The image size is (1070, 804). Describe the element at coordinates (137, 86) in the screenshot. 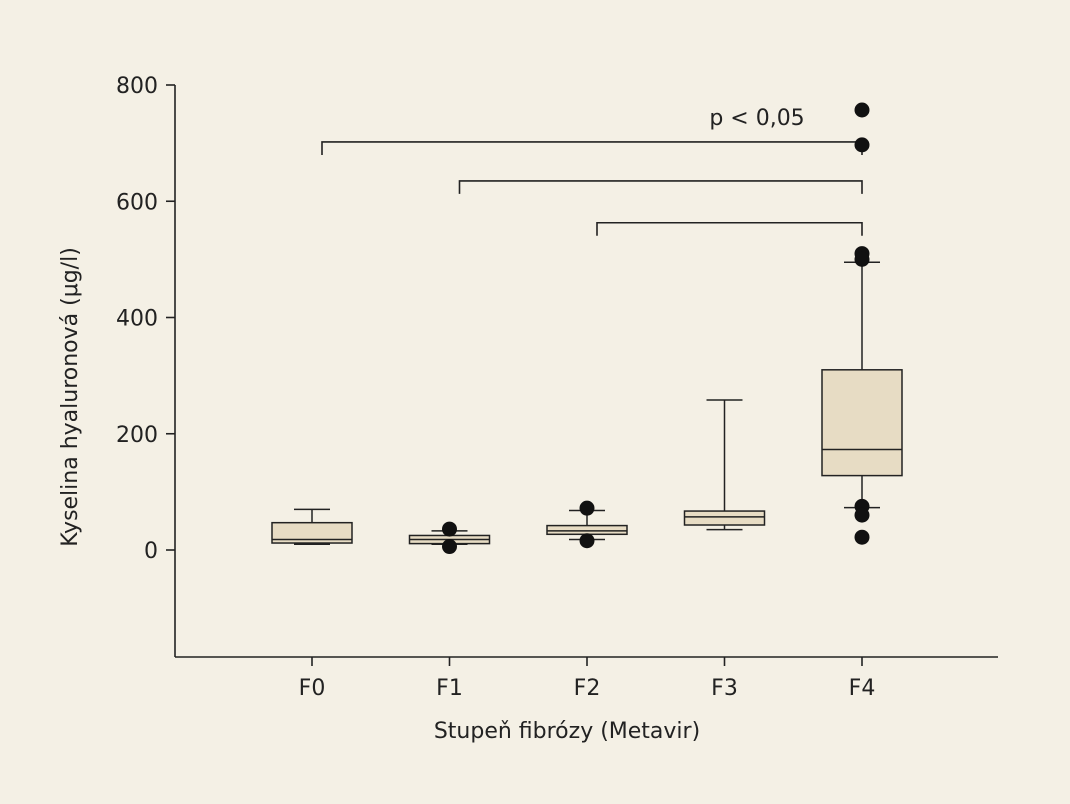

I see `y-tick-label: 800` at that location.